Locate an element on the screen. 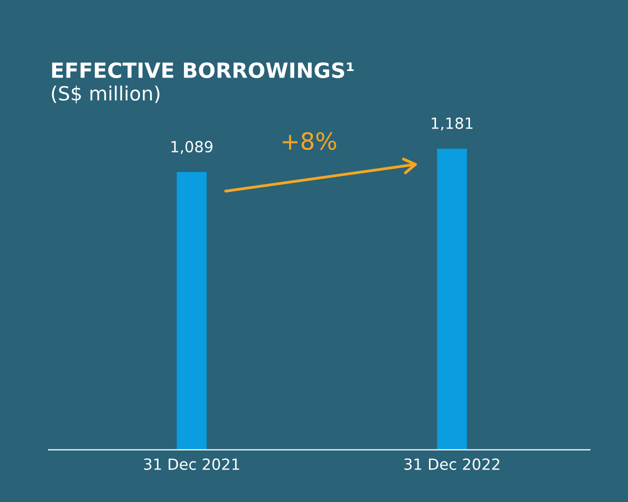 Image resolution: width=628 pixels, height=502 pixels. chart-title: EFFECTIVE BORROWINGS¹ is located at coordinates (203, 70).